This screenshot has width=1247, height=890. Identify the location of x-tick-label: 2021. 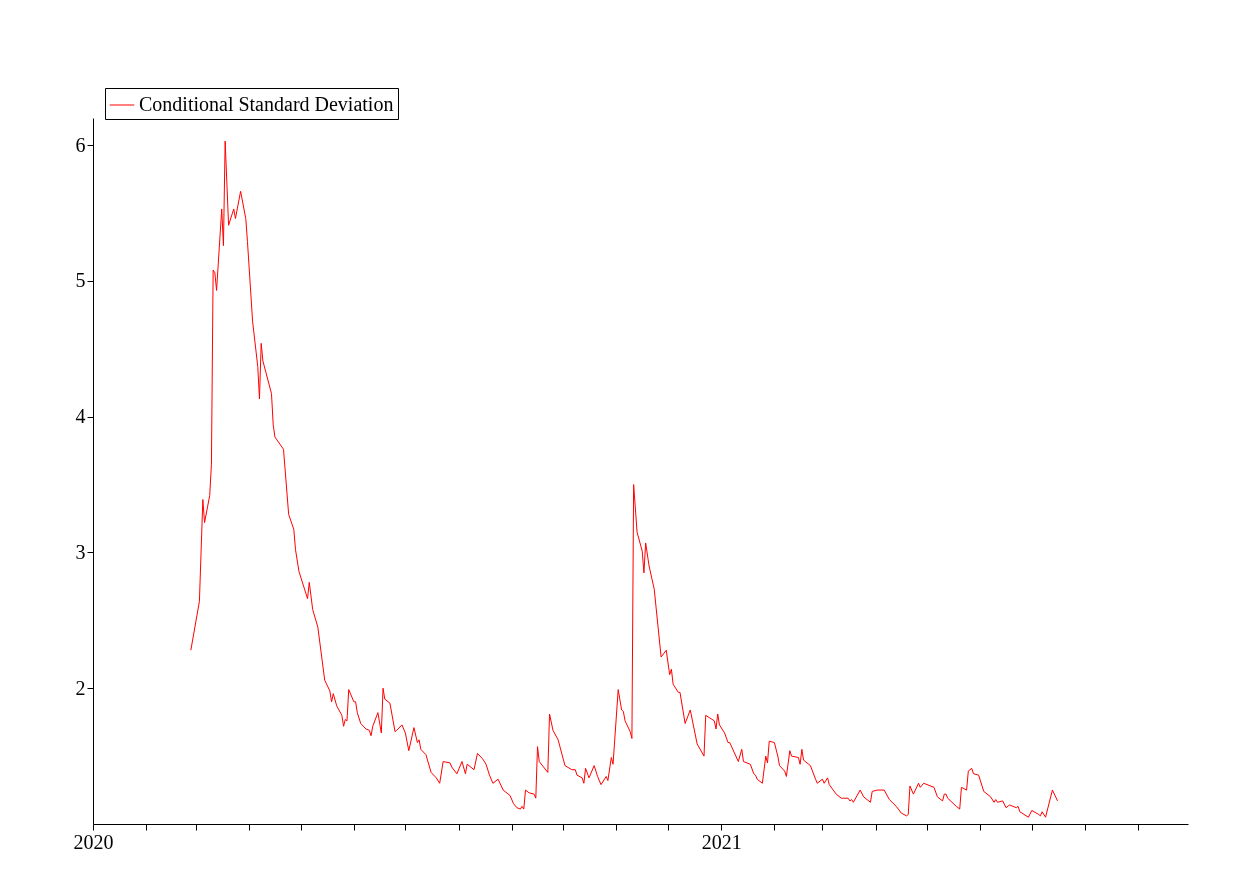
(721, 841).